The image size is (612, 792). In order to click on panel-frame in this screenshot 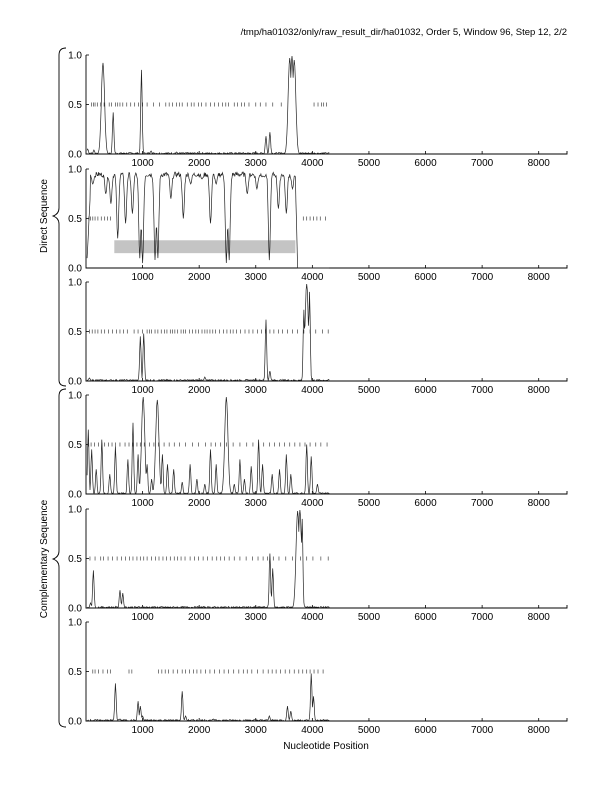, I will do `click(326, 559)`.